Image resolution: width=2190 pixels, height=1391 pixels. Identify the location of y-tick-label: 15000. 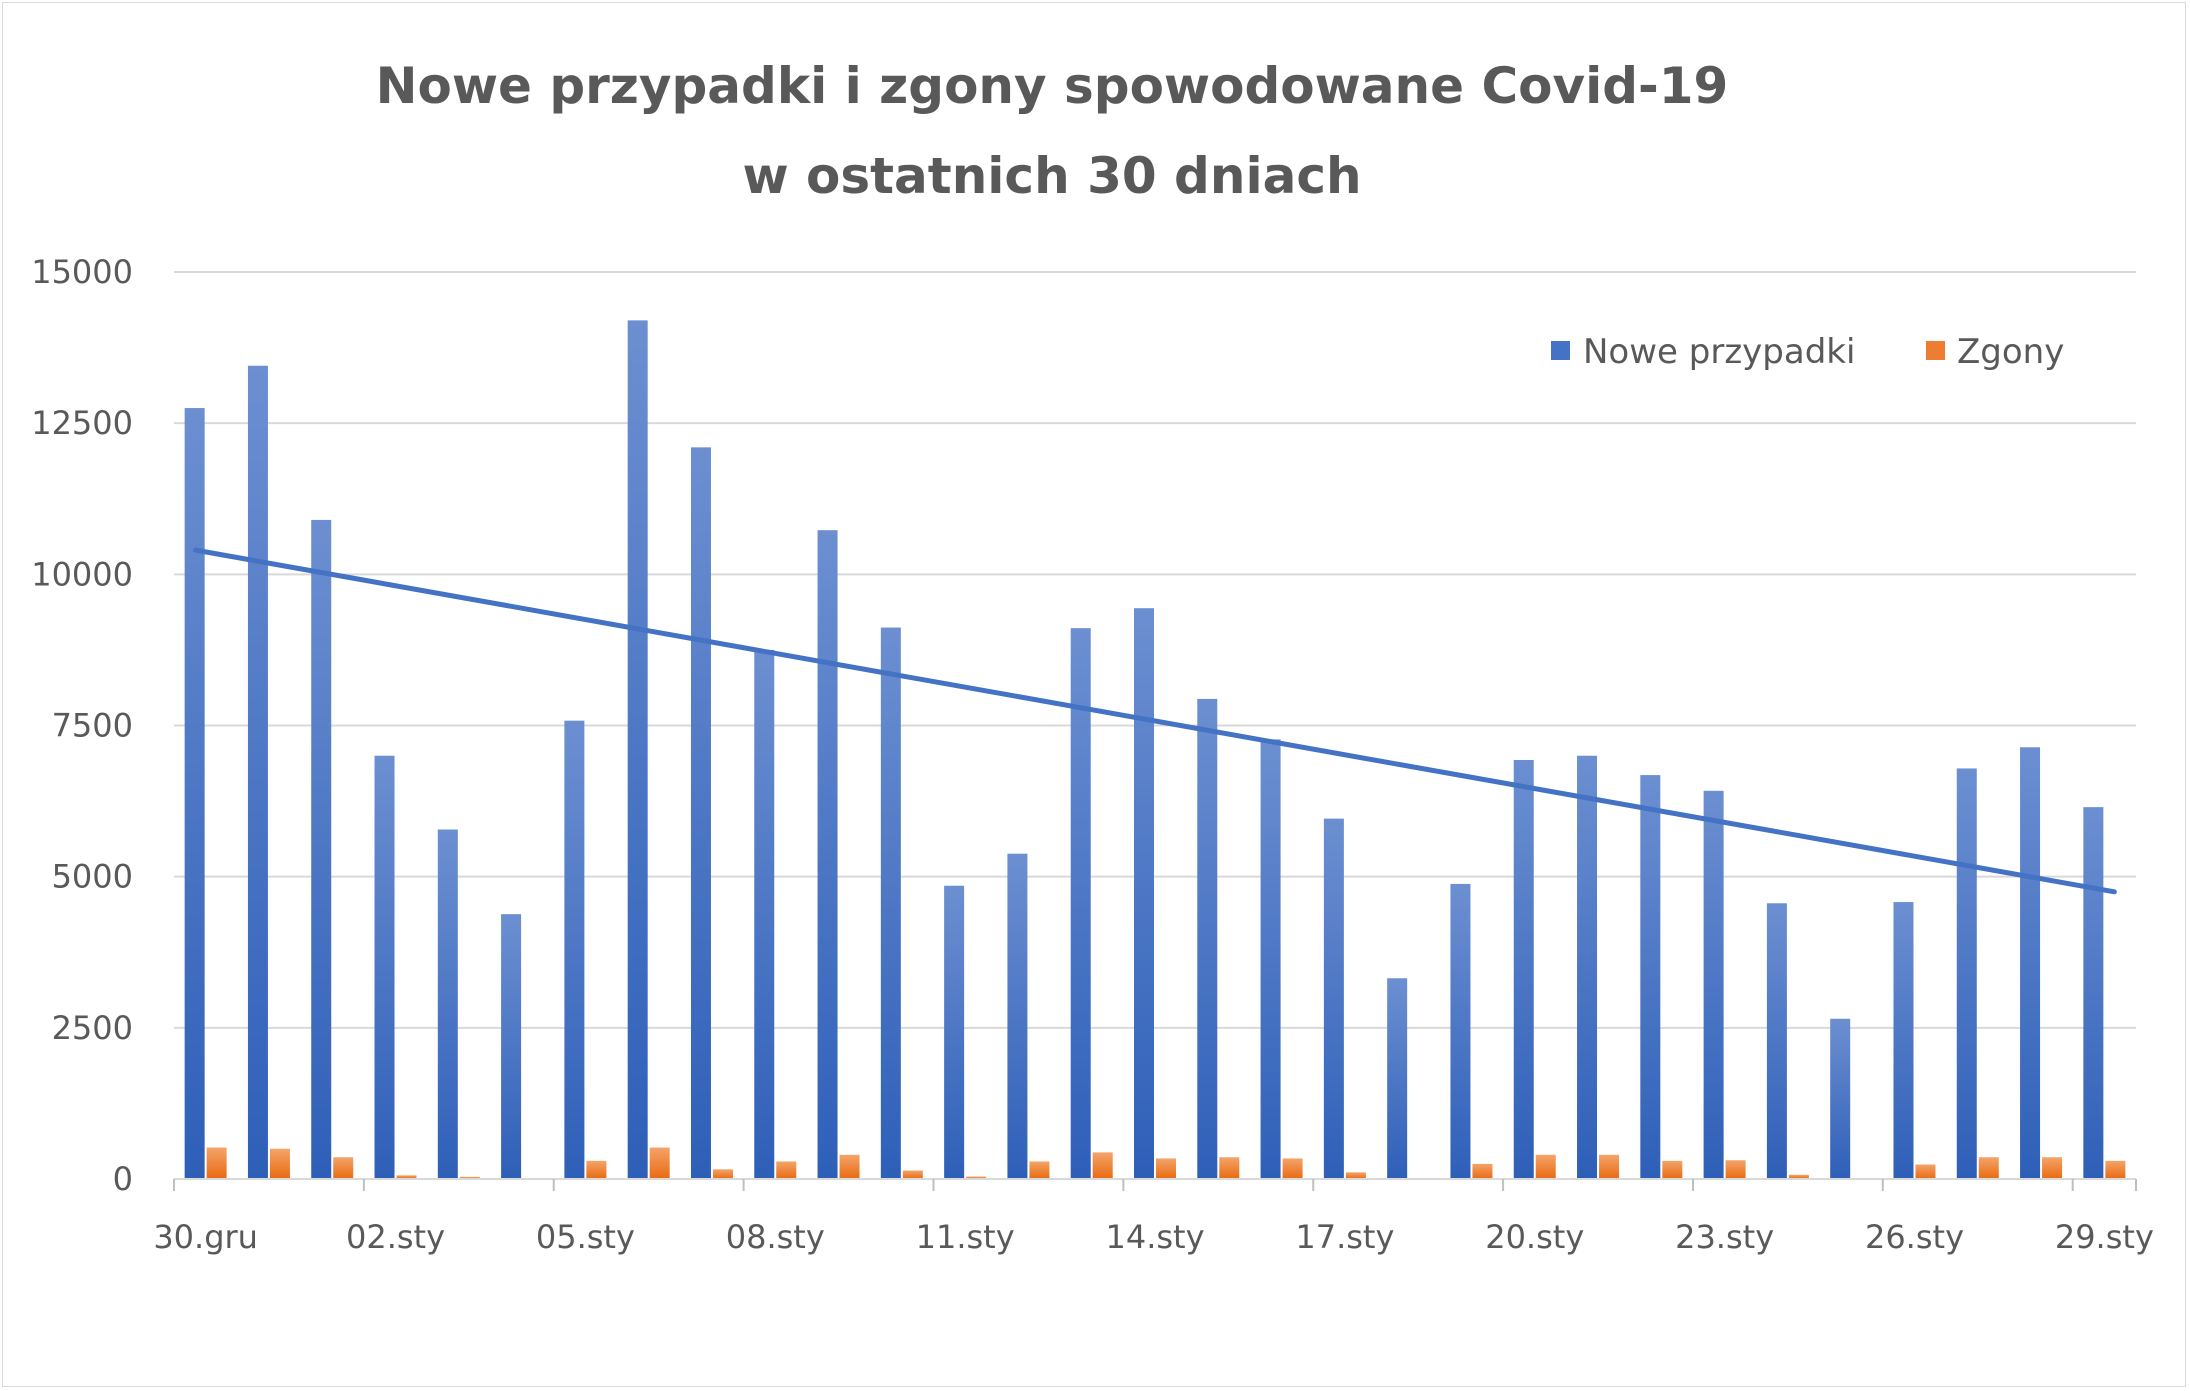
(82, 272).